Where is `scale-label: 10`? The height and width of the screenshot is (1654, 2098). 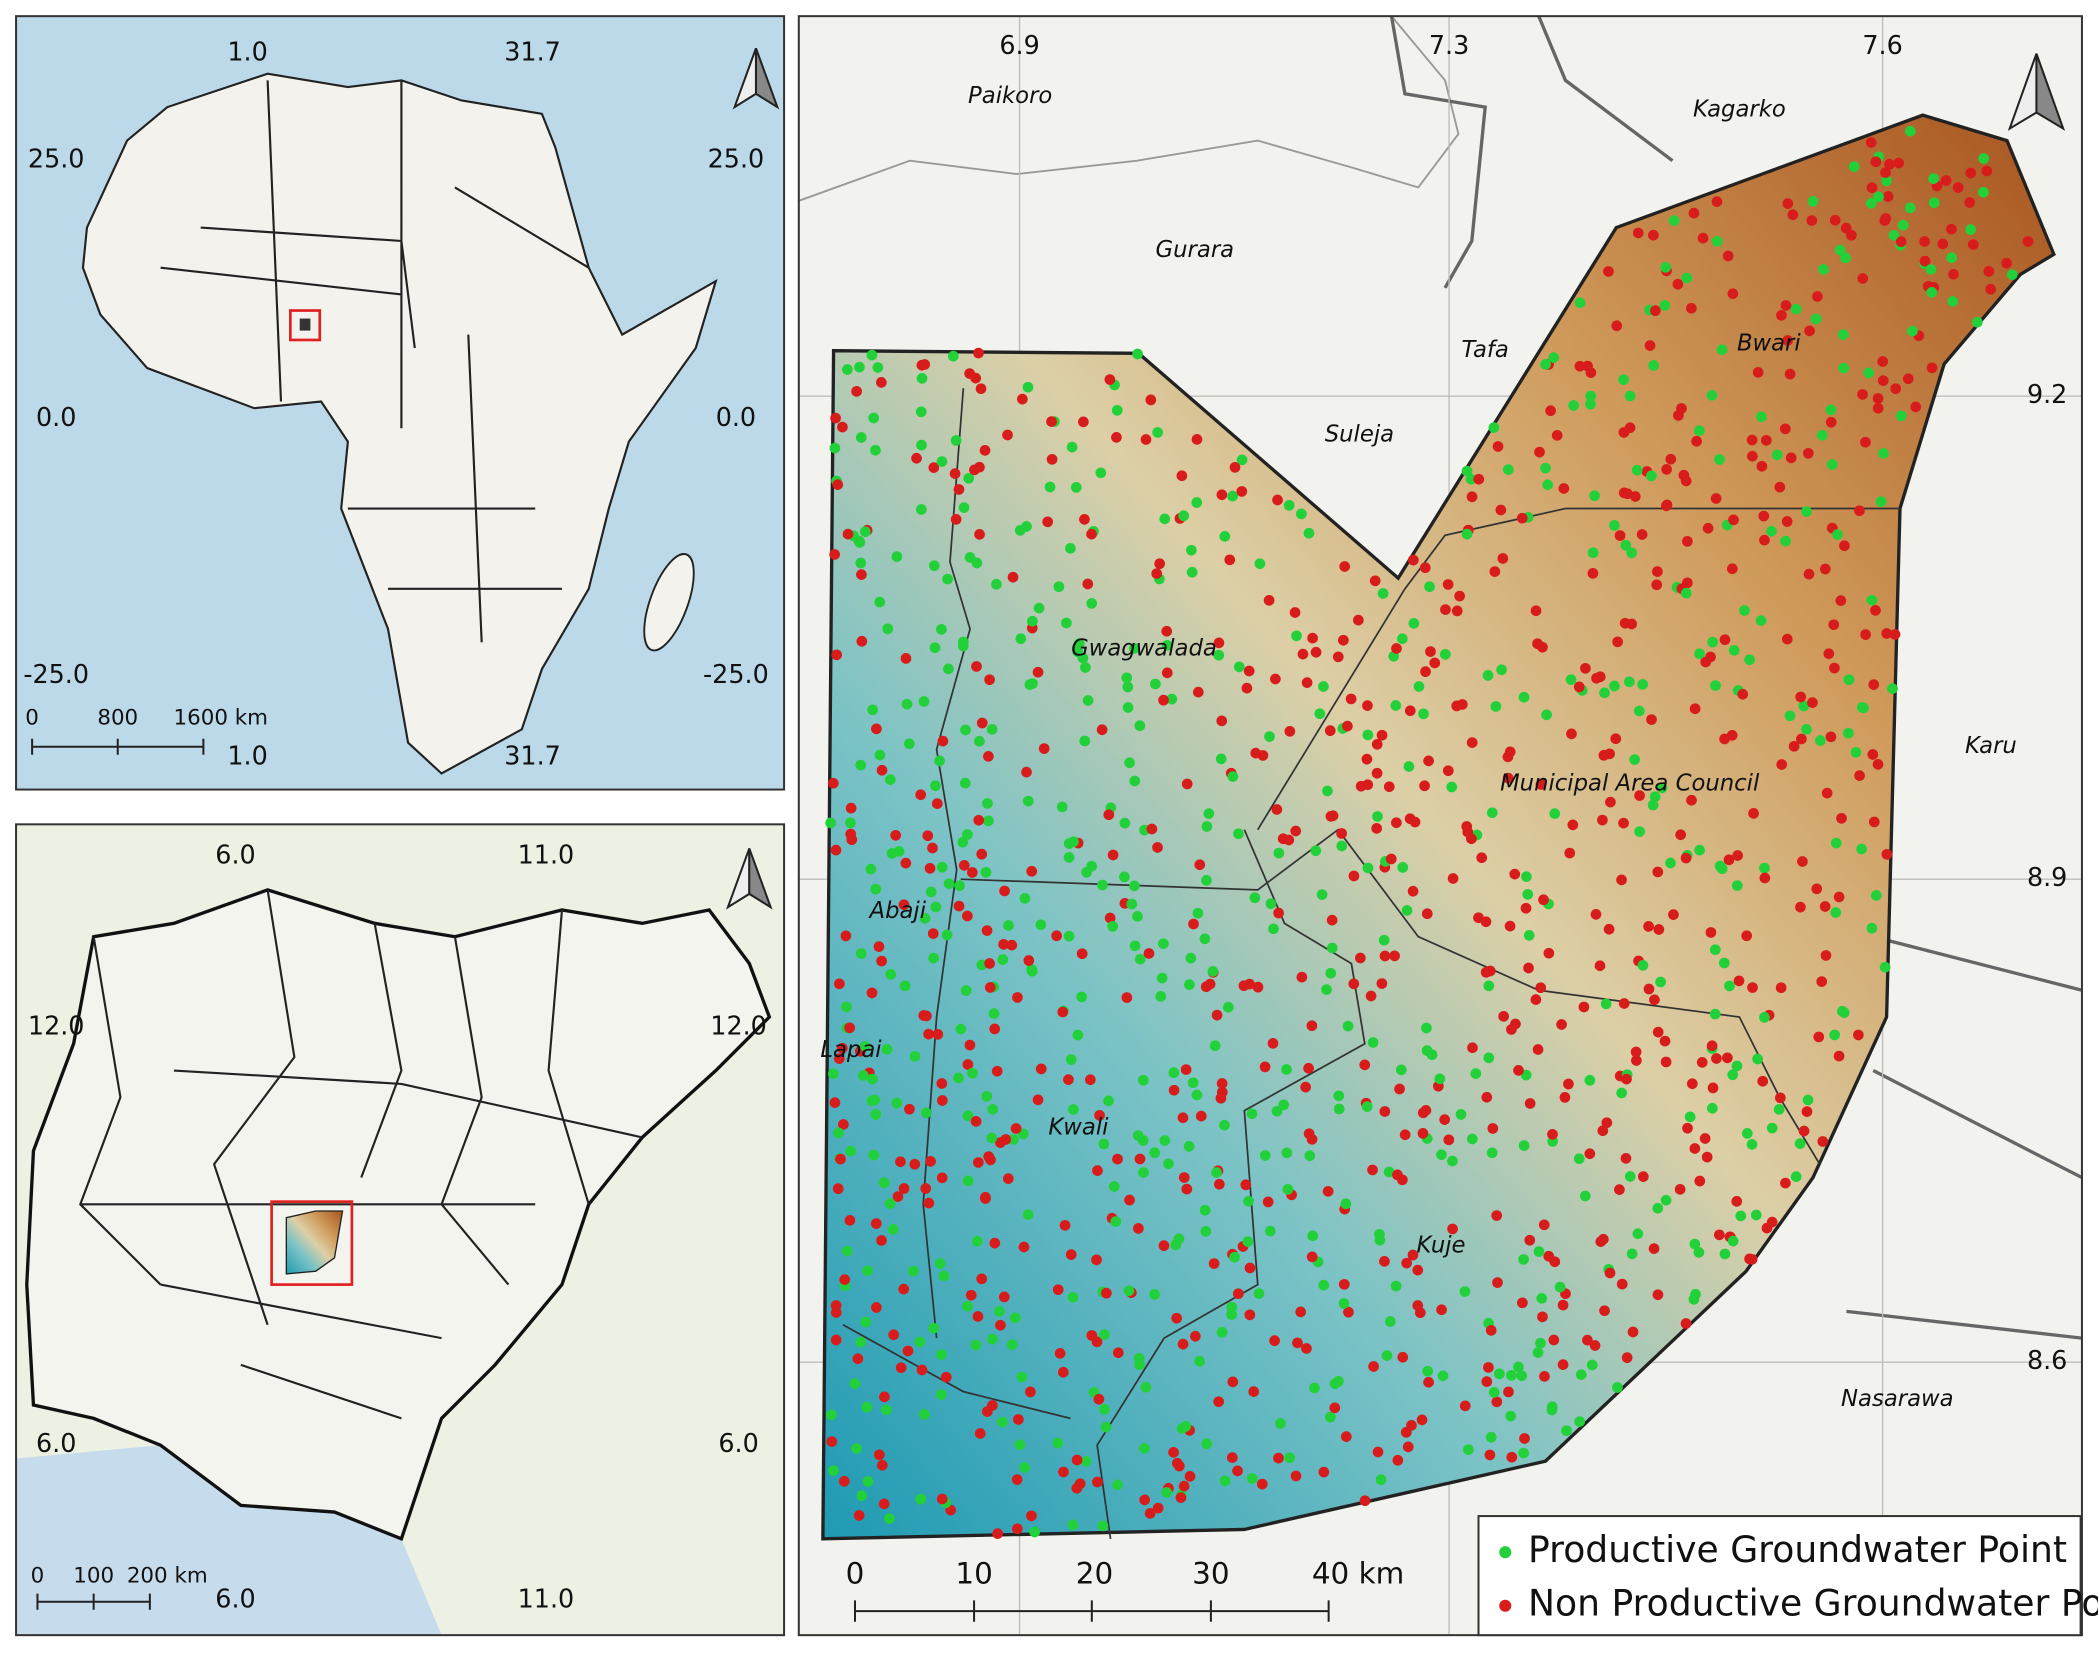 scale-label: 10 is located at coordinates (973, 1573).